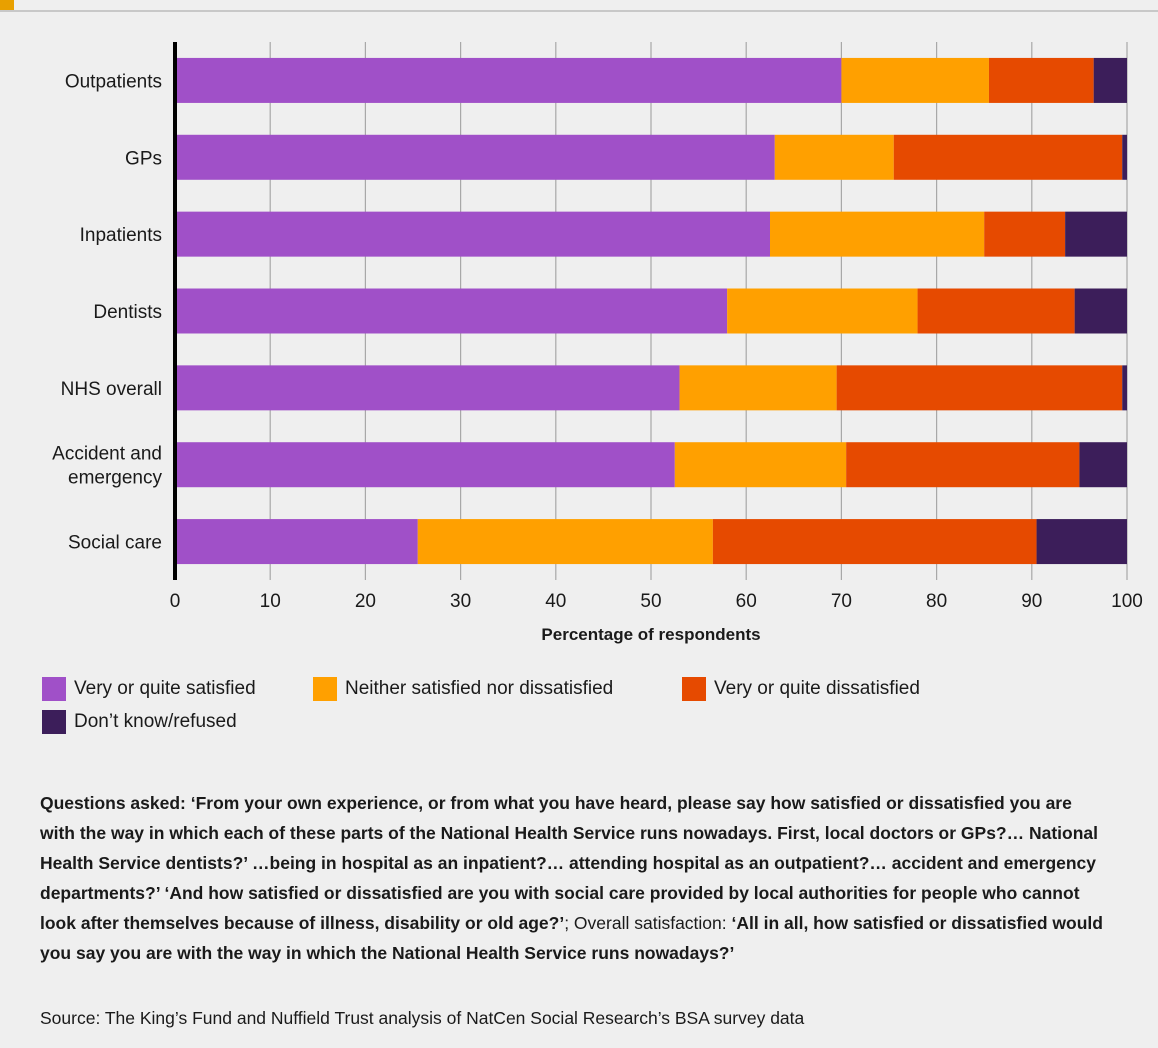 Image resolution: width=1158 pixels, height=1048 pixels. Describe the element at coordinates (121, 235) in the screenshot. I see `category-label: Inpatients` at that location.